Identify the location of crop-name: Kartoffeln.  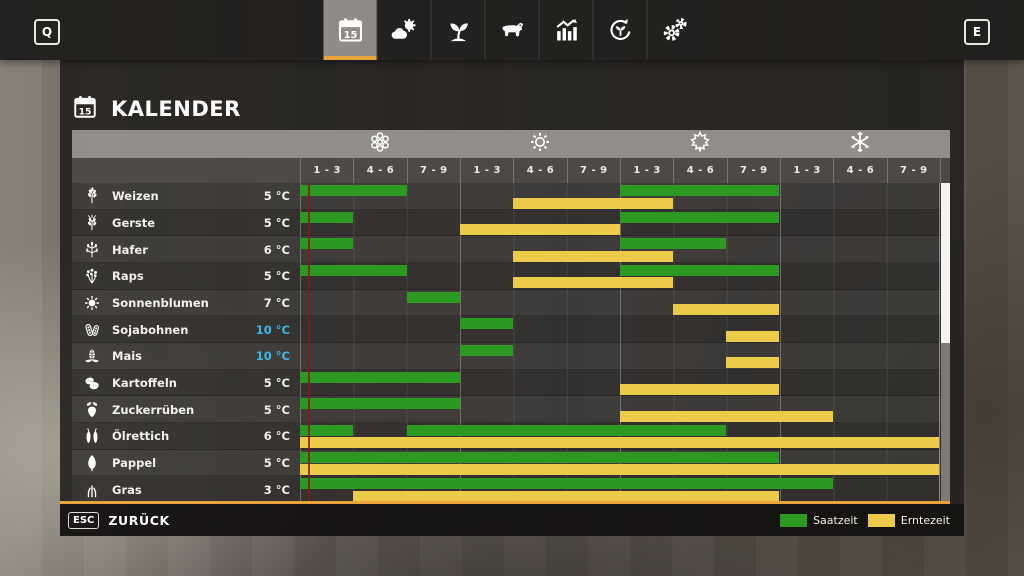
(144, 382).